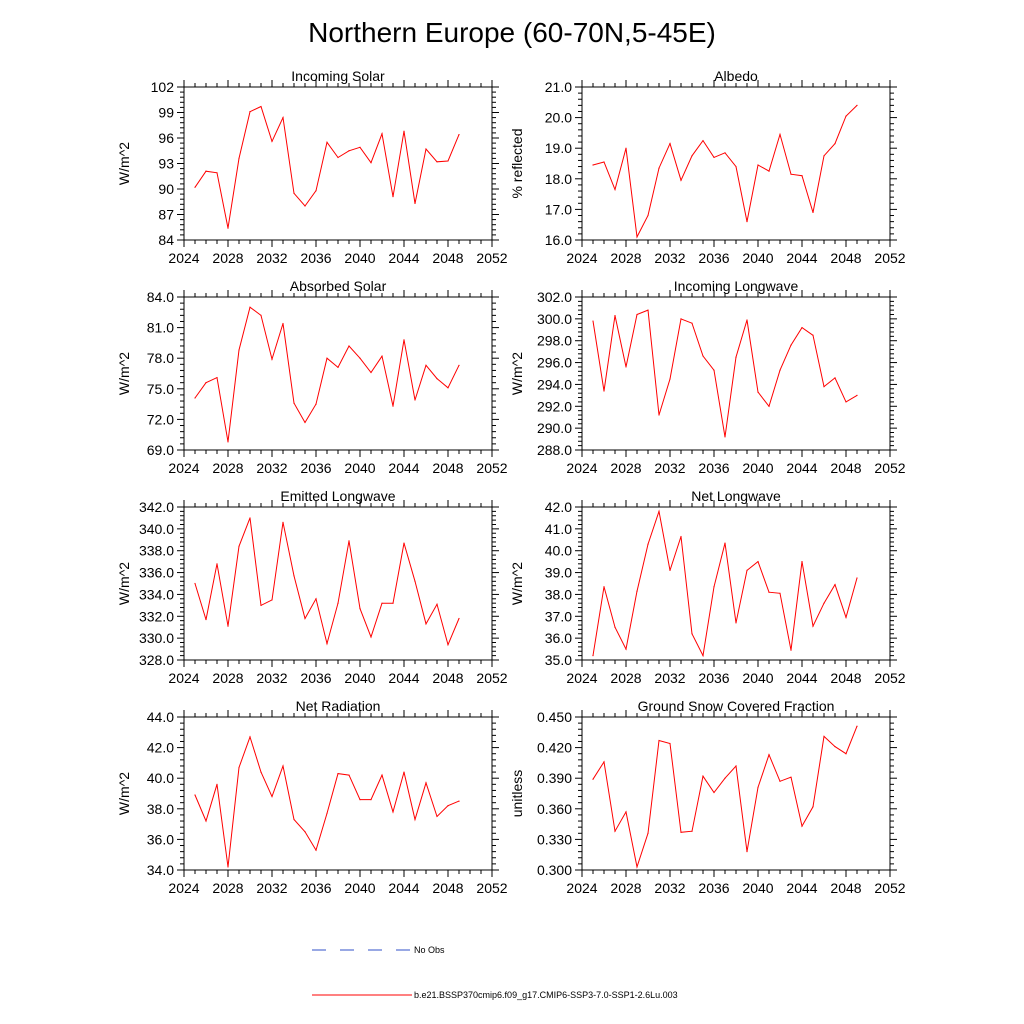 The width and height of the screenshot is (1024, 1024). Describe the element at coordinates (156, 594) in the screenshot. I see `y-tick-label: 334.0` at that location.